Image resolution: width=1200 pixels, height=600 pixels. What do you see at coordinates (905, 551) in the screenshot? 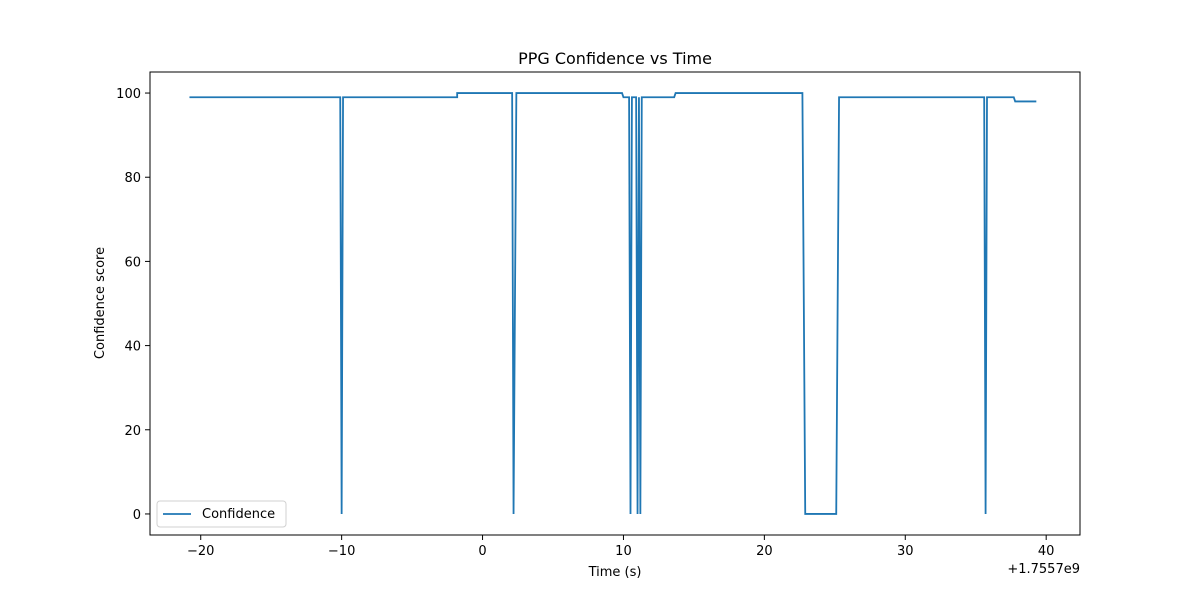
I see `x-tick-label: 30` at bounding box center [905, 551].